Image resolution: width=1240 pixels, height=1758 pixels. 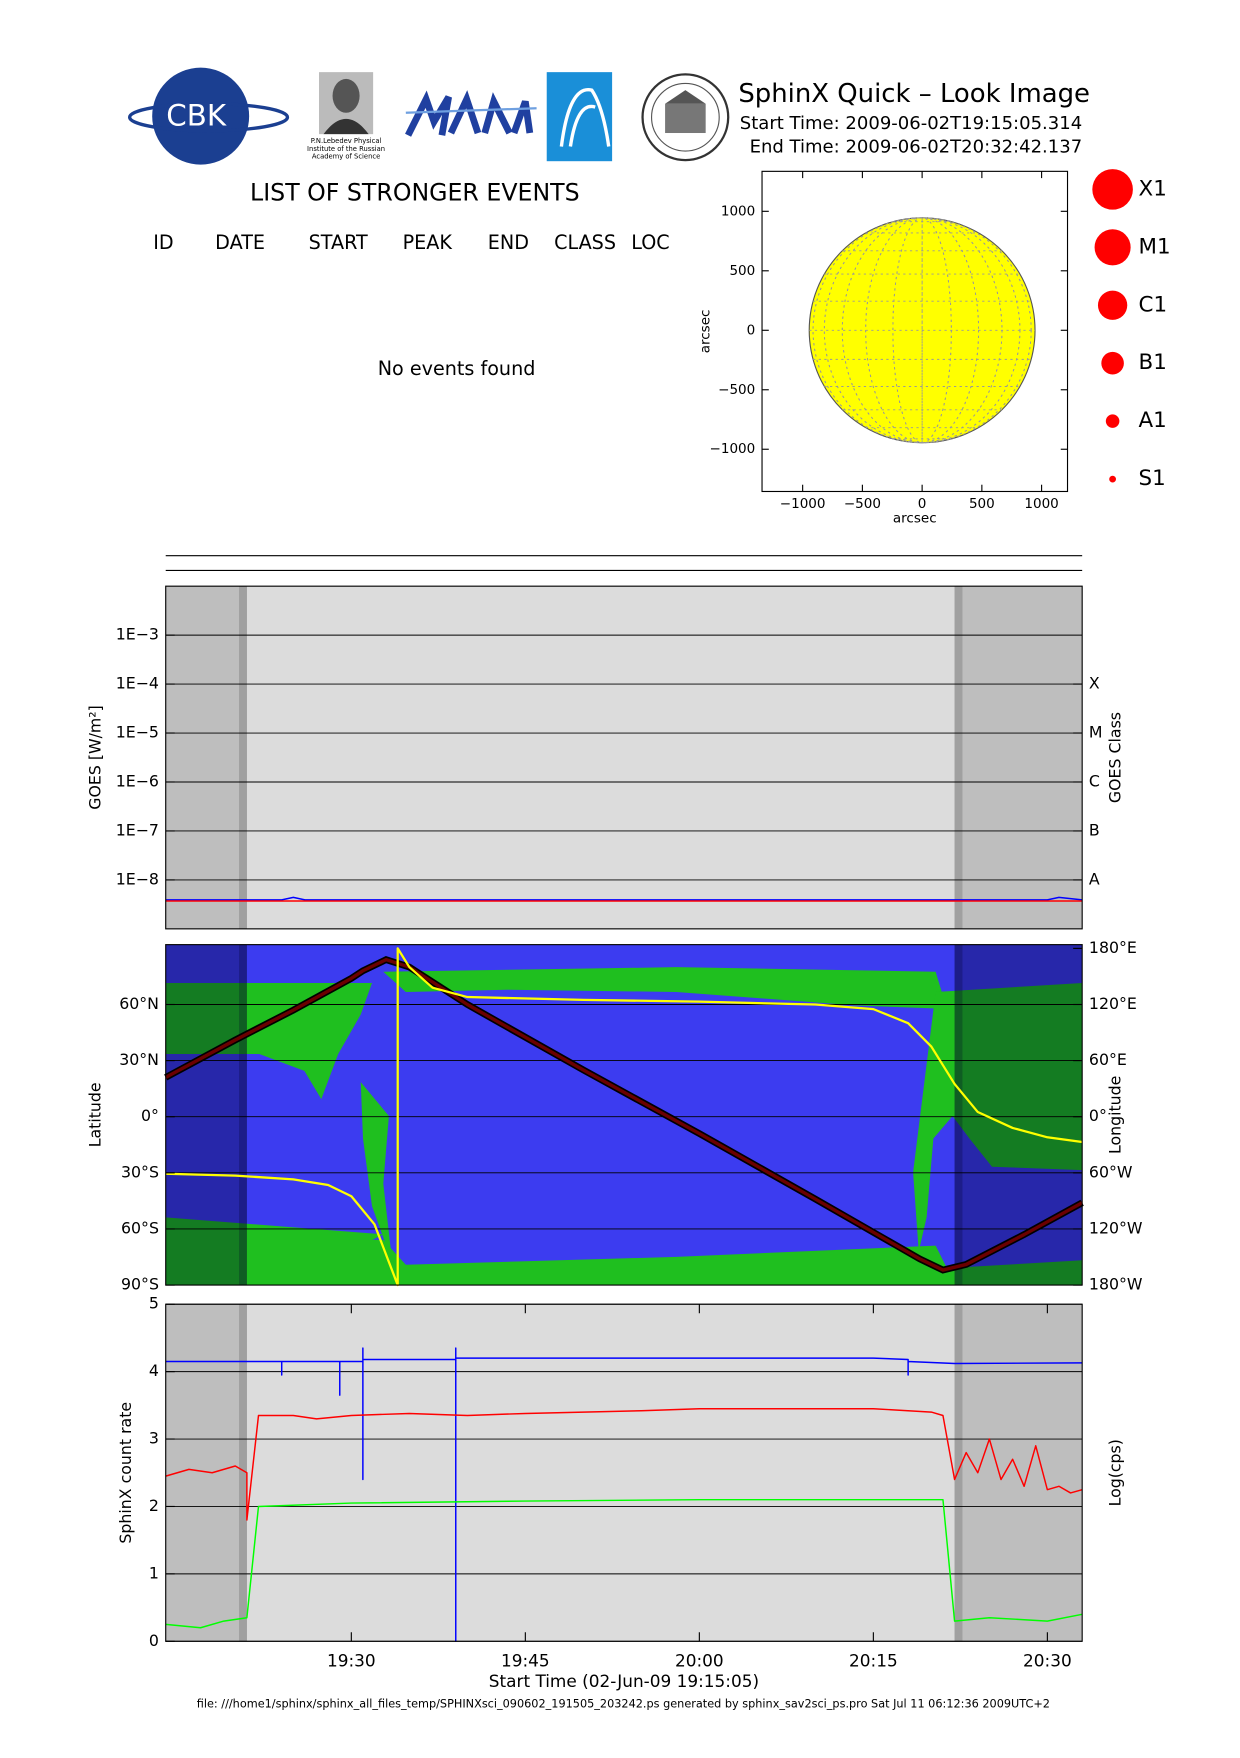 I want to click on logo-seal, so click(x=686, y=117).